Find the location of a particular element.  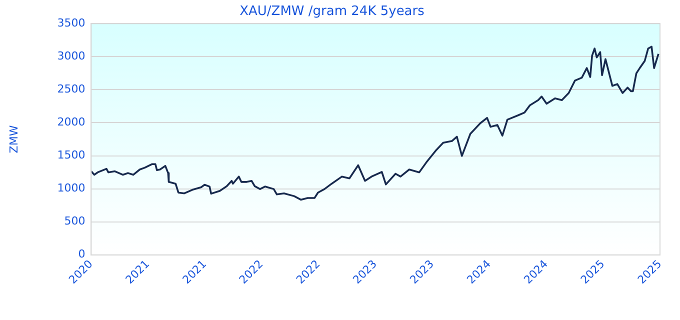

y-tick-label: 1000 is located at coordinates (71, 188).